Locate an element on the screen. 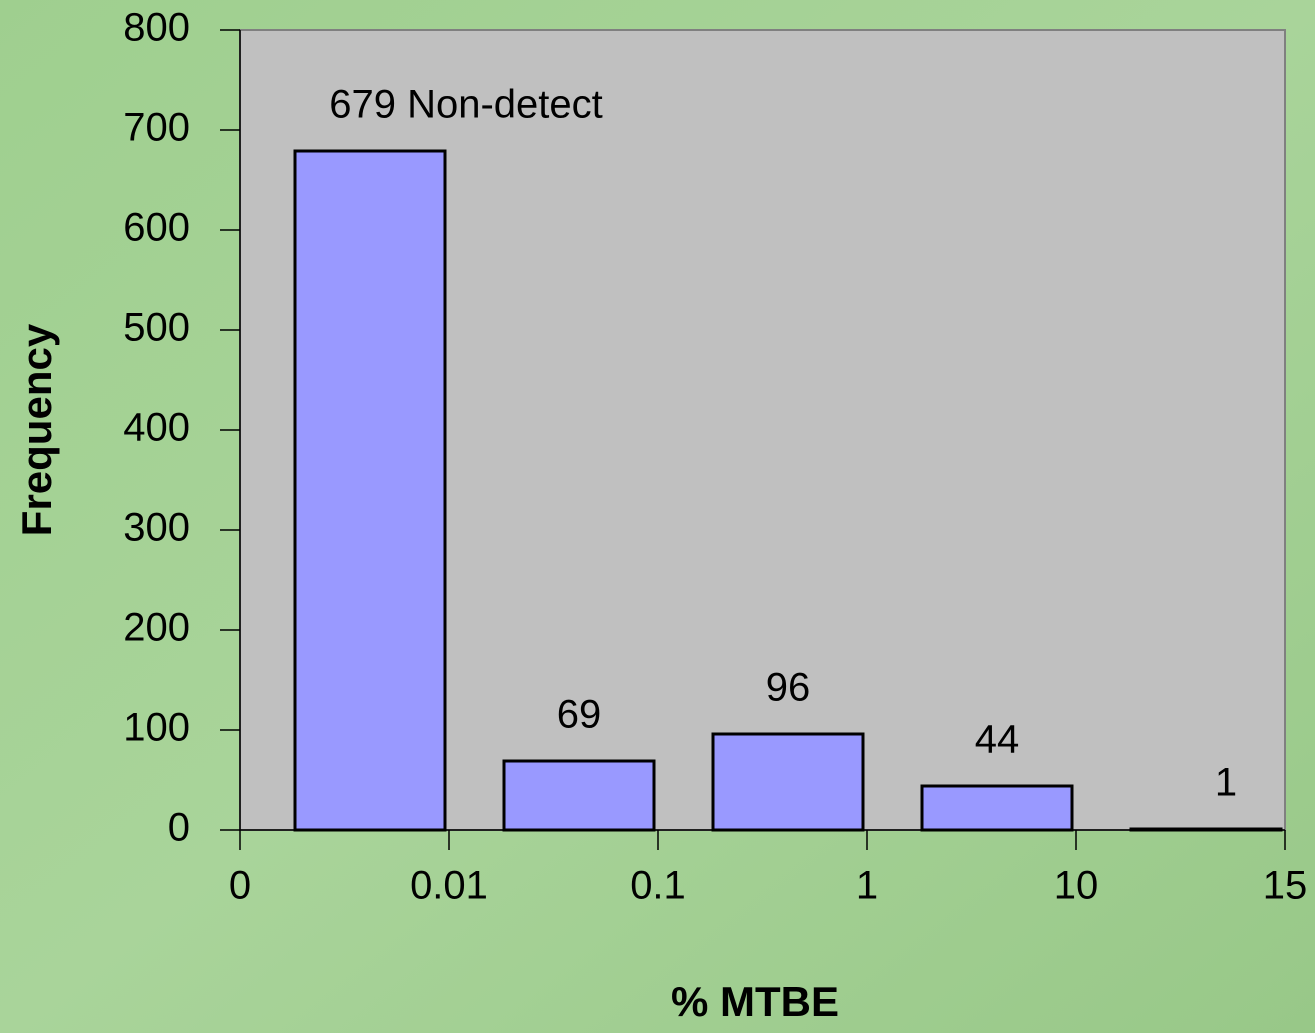 The image size is (1315, 1033). data-label: 69 is located at coordinates (579, 715).